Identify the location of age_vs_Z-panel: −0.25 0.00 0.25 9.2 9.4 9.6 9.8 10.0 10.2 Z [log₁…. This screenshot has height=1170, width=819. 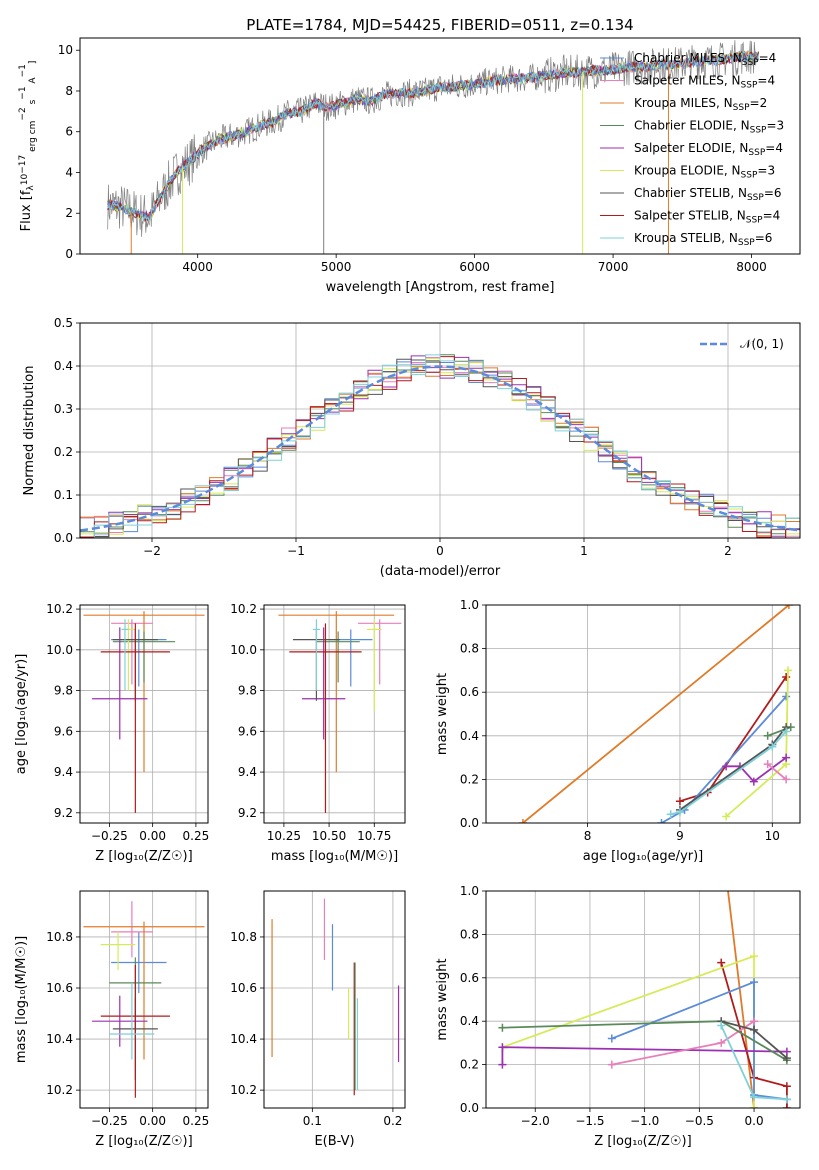
(111, 733).